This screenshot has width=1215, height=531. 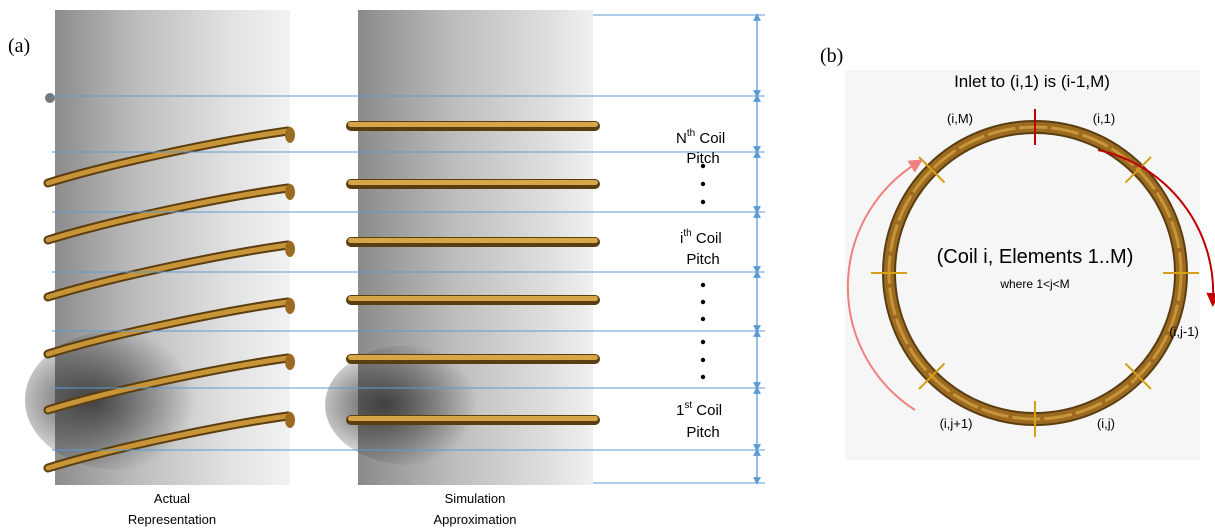 I want to click on helical-coil, so click(x=169, y=299).